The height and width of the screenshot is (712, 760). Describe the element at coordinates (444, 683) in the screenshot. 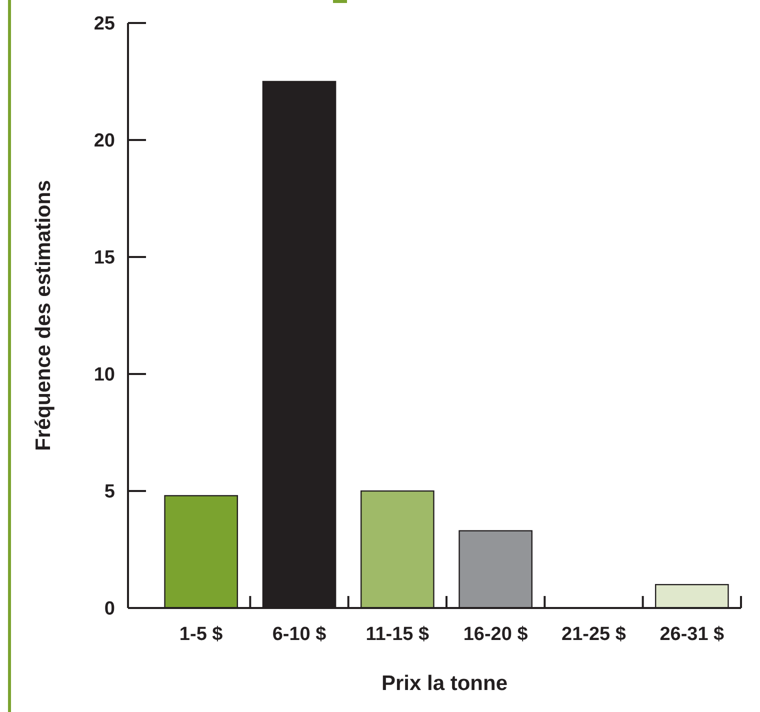

I see `x-axis-title: Prix la tonne` at that location.